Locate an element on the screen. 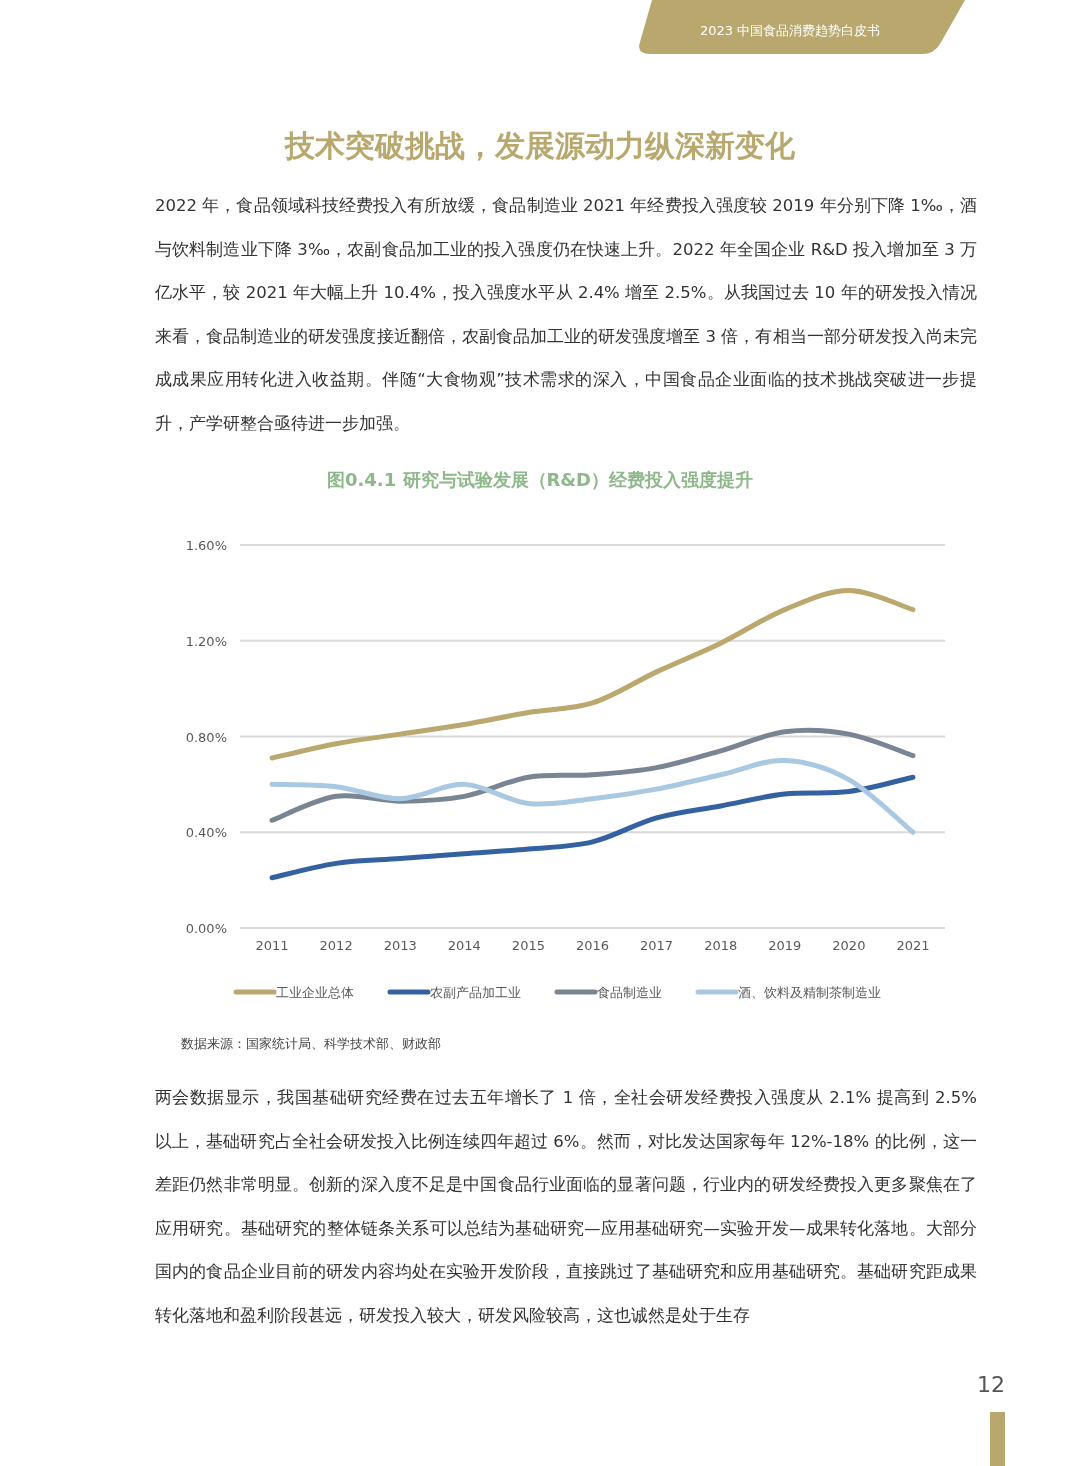  legend-label: 酒、饮料及精制茶制造业 is located at coordinates (809, 992).